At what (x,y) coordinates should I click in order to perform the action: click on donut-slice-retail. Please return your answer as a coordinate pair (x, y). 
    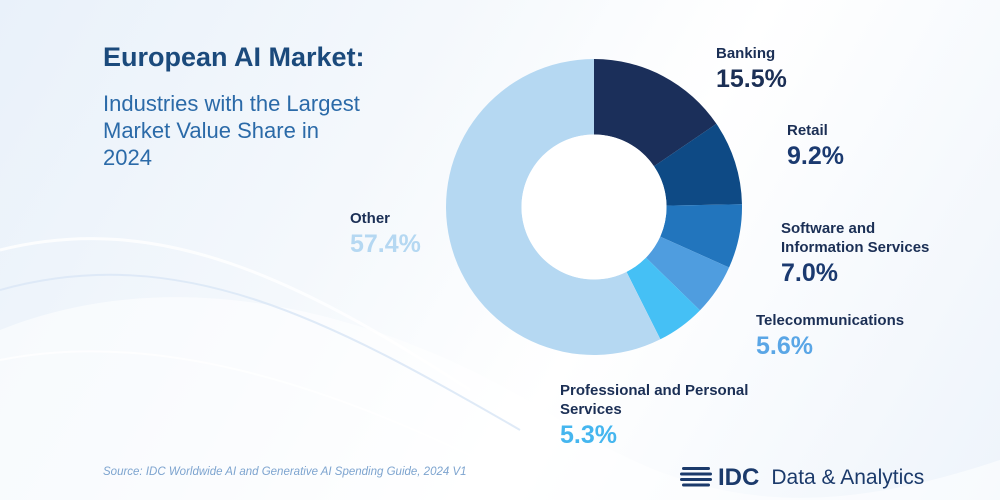
    Looking at the image, I should click on (697, 164).